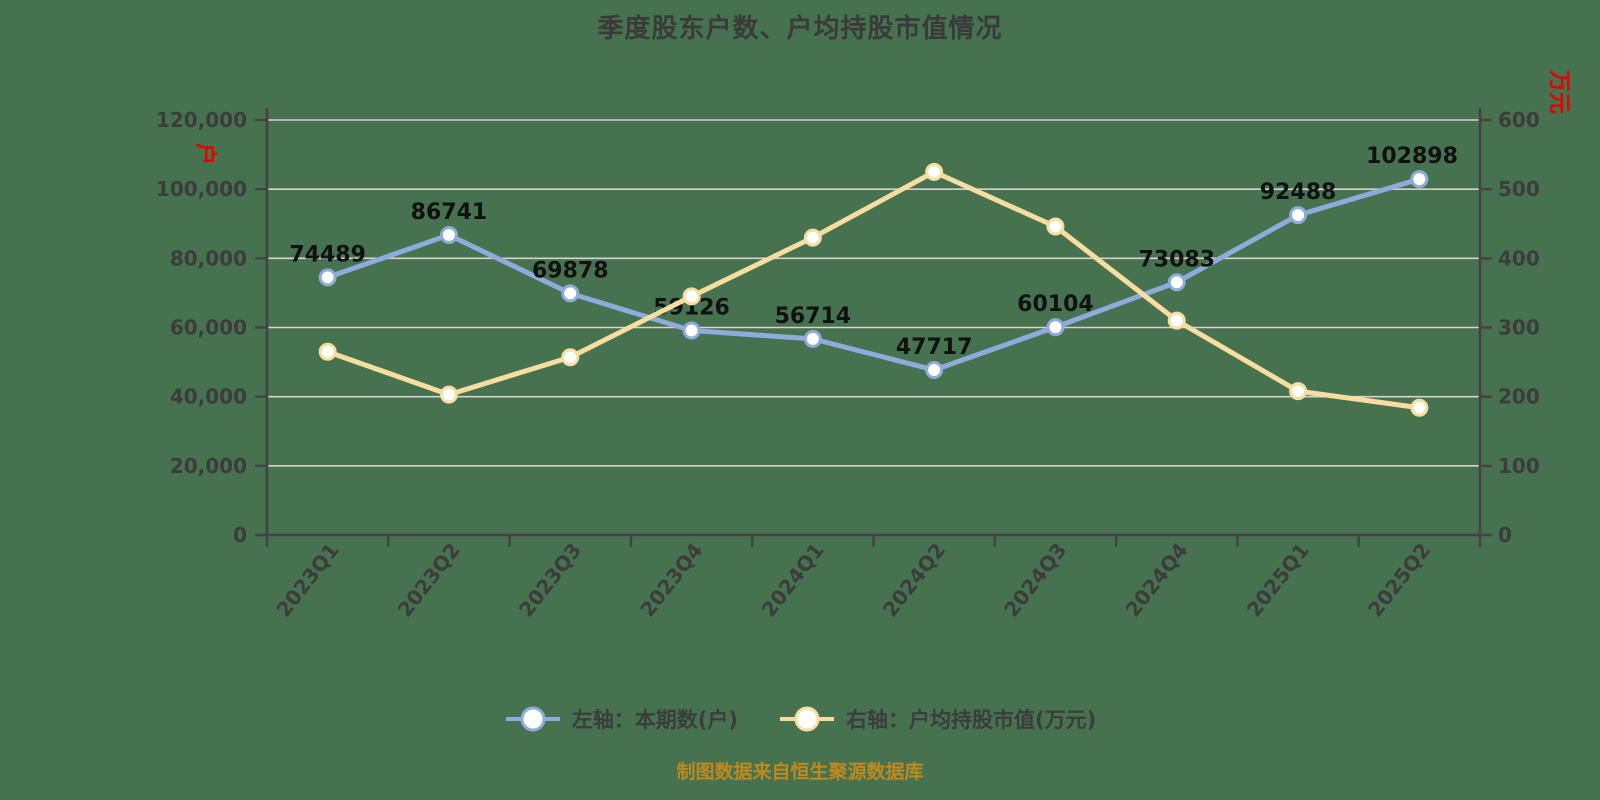 The width and height of the screenshot is (1600, 800). I want to click on x-axis-category-label: 2024Q1, so click(793, 579).